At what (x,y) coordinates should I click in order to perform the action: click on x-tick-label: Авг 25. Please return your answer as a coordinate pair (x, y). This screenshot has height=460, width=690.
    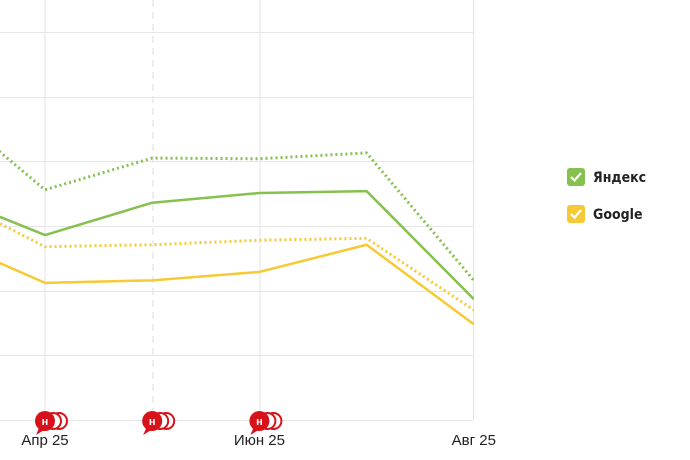
    Looking at the image, I should click on (474, 440).